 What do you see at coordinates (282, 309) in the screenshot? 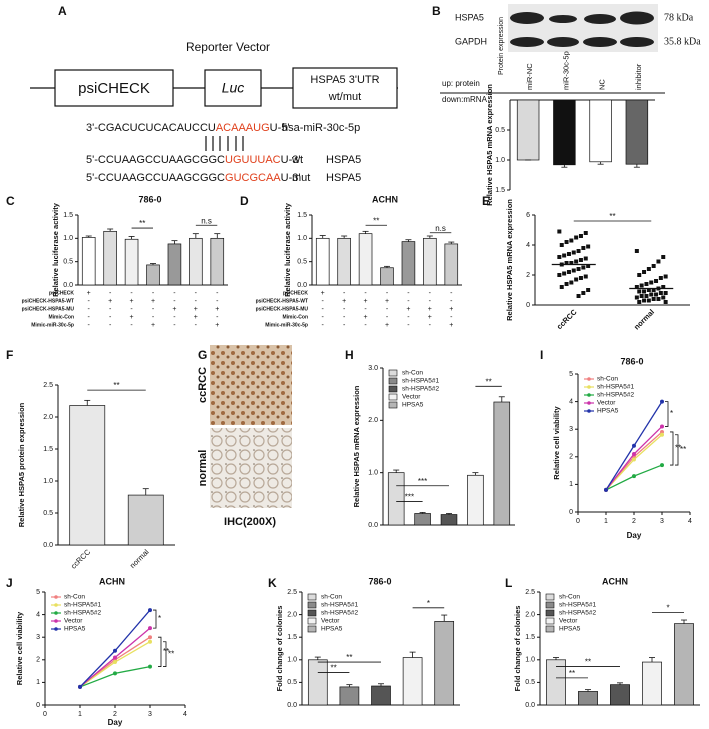
I see `table-row-label: psiCHECK-HSPA5-MU` at bounding box center [282, 309].